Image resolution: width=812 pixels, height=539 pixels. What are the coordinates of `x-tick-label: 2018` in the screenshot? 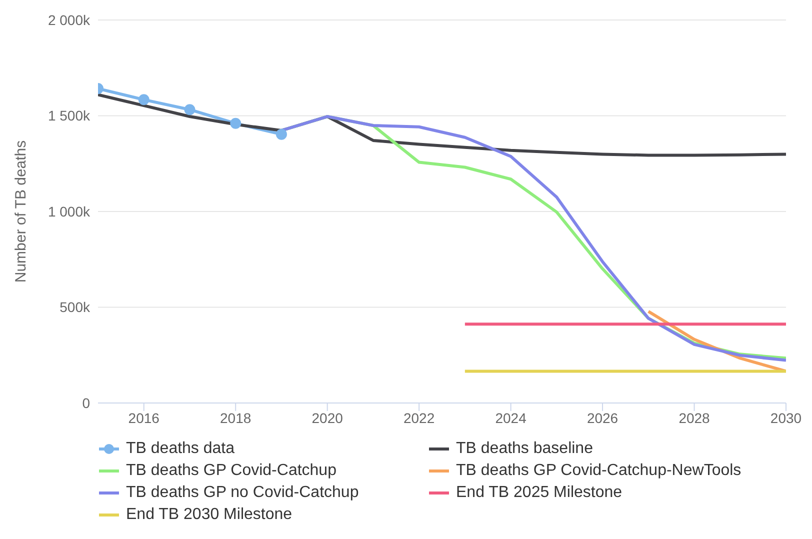 It's located at (236, 418).